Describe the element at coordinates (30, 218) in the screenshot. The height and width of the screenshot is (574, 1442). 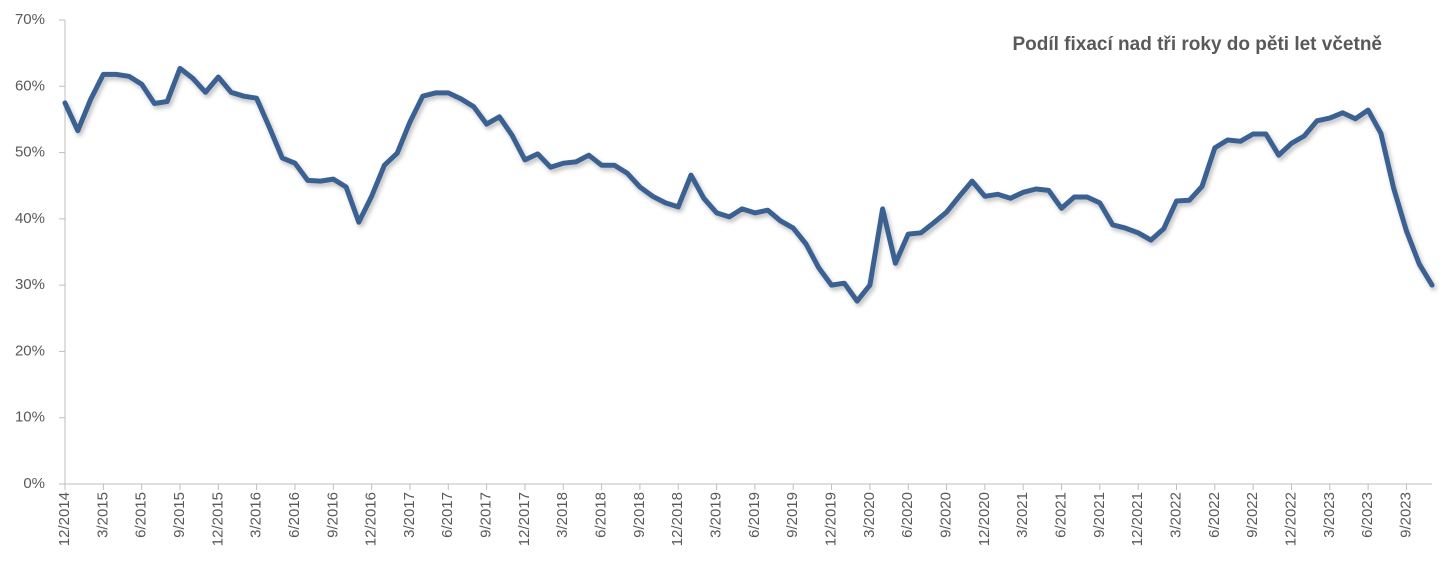
I see `y-tick-label: 40%` at that location.